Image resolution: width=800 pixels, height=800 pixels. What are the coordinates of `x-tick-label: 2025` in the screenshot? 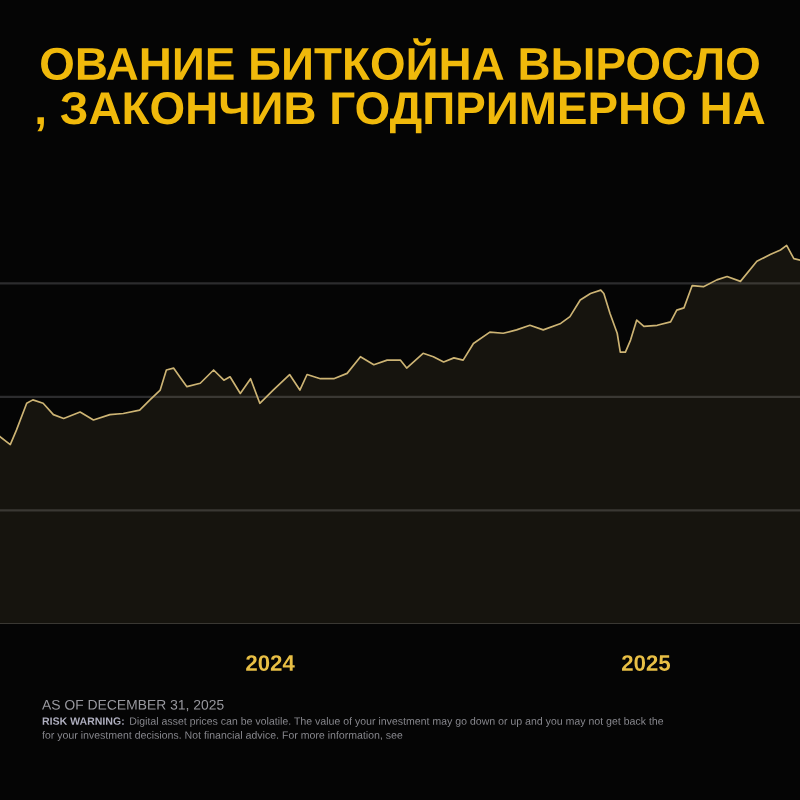 It's located at (646, 663).